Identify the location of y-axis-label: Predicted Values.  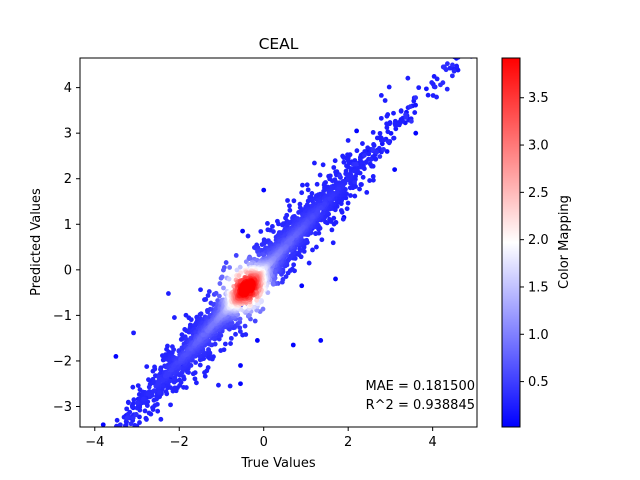
(36, 242).